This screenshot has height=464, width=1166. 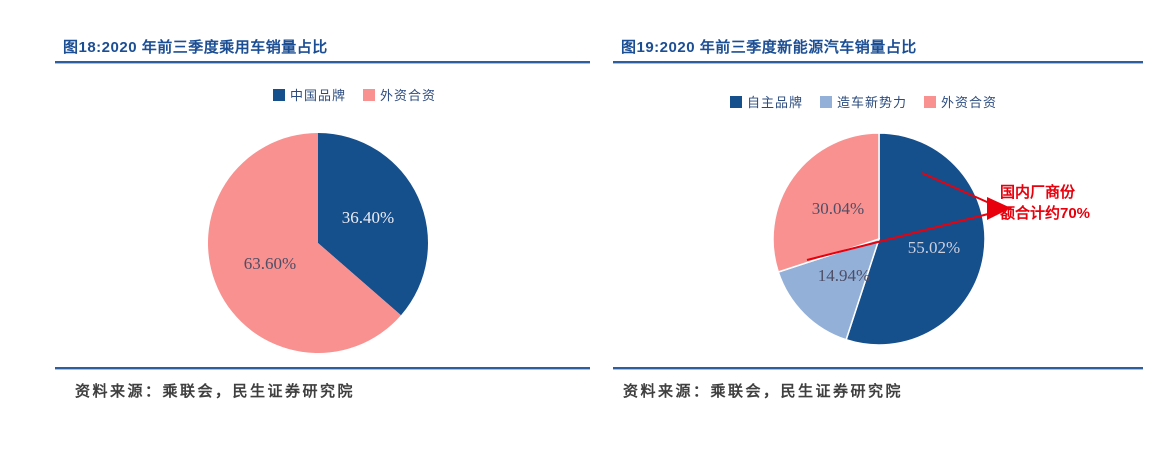 I want to click on figure-18-source: 资料来源：乘联会，民生证券研究院, so click(x=215, y=391).